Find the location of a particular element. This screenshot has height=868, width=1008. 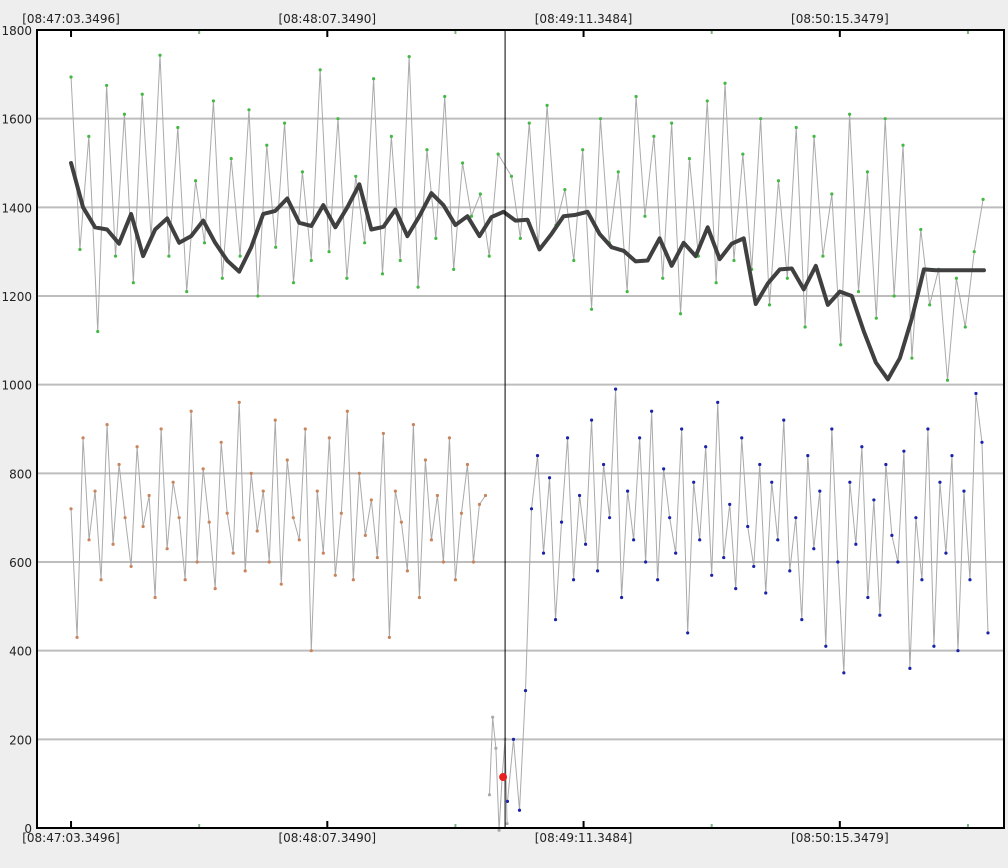

y-tick-label: 0 is located at coordinates (28, 829).